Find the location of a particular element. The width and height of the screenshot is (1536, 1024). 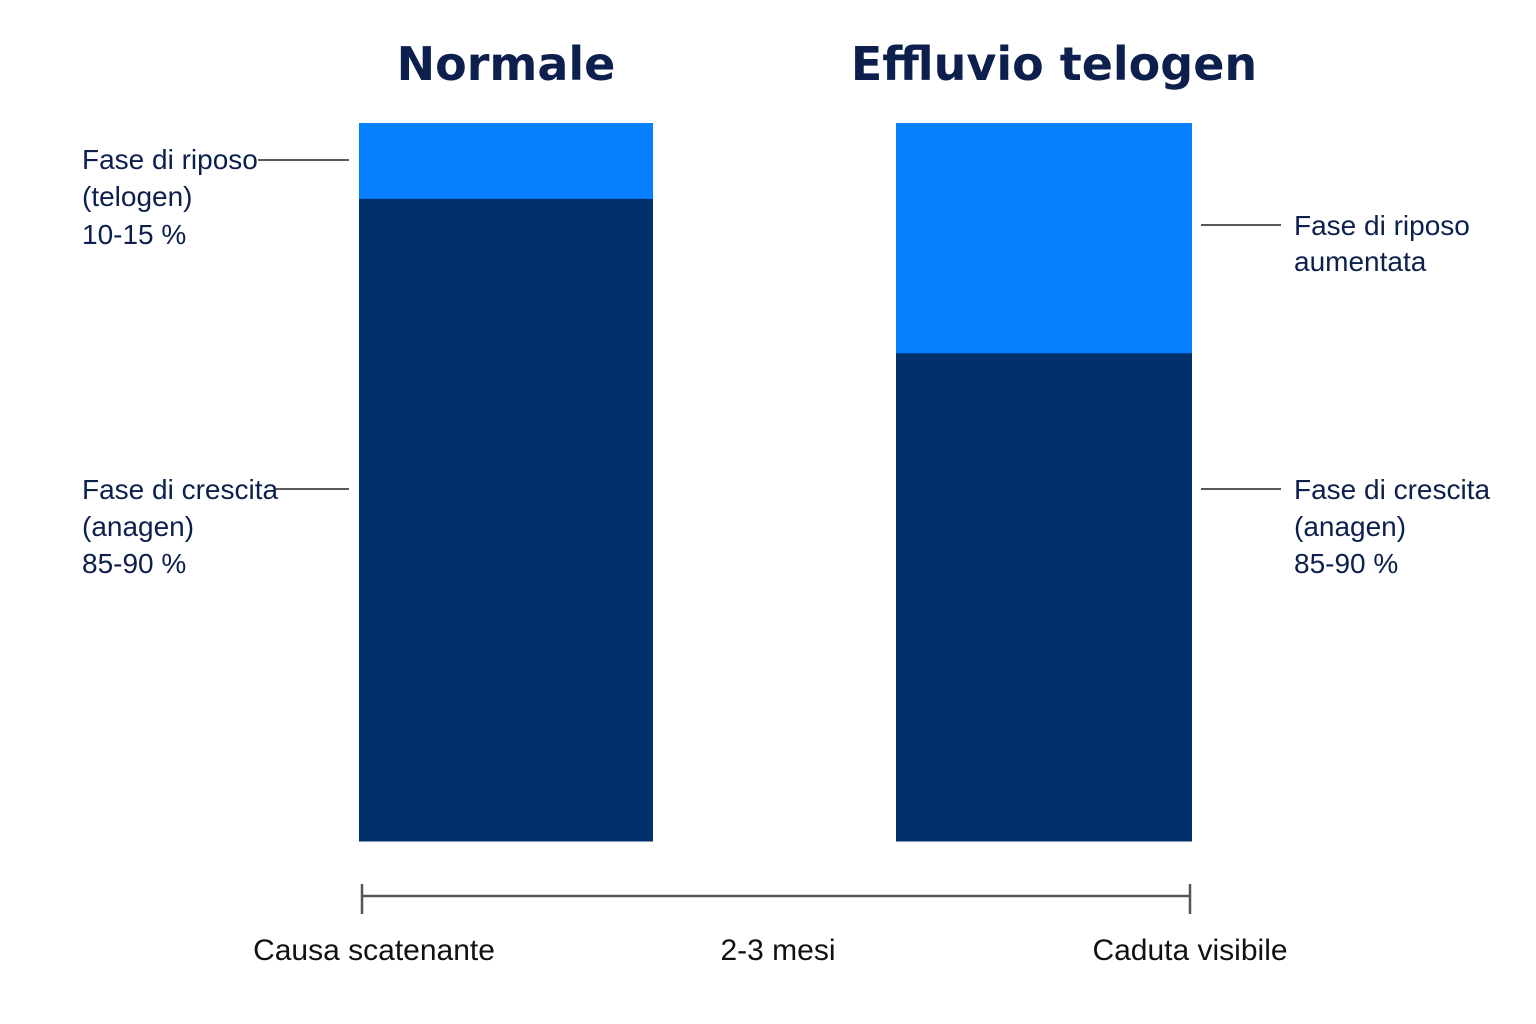

bar-segment-effluvio-telogen-anagen is located at coordinates (1044, 597).